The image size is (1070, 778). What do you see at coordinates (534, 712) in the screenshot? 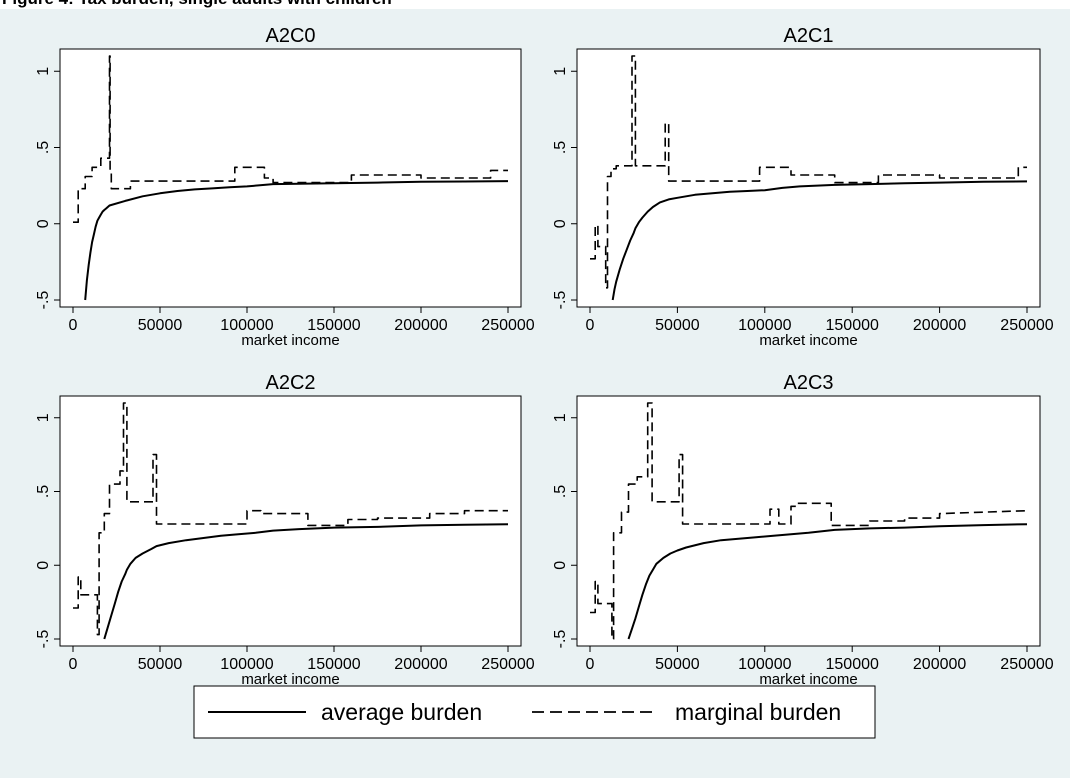
I see `legend: average burden marginal burden` at bounding box center [534, 712].